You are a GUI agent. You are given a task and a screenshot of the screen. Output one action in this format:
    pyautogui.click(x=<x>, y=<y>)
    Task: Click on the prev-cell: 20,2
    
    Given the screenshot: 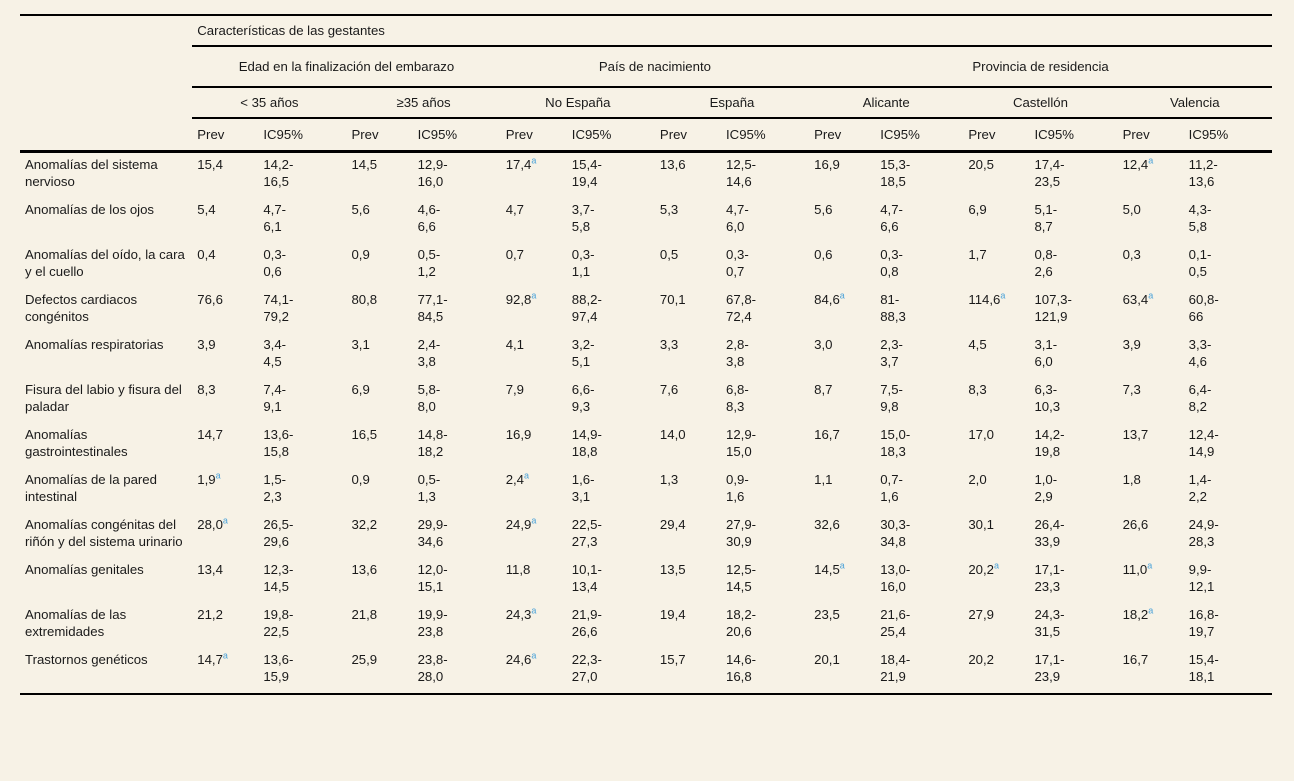 What is the action you would take?
    pyautogui.click(x=996, y=671)
    